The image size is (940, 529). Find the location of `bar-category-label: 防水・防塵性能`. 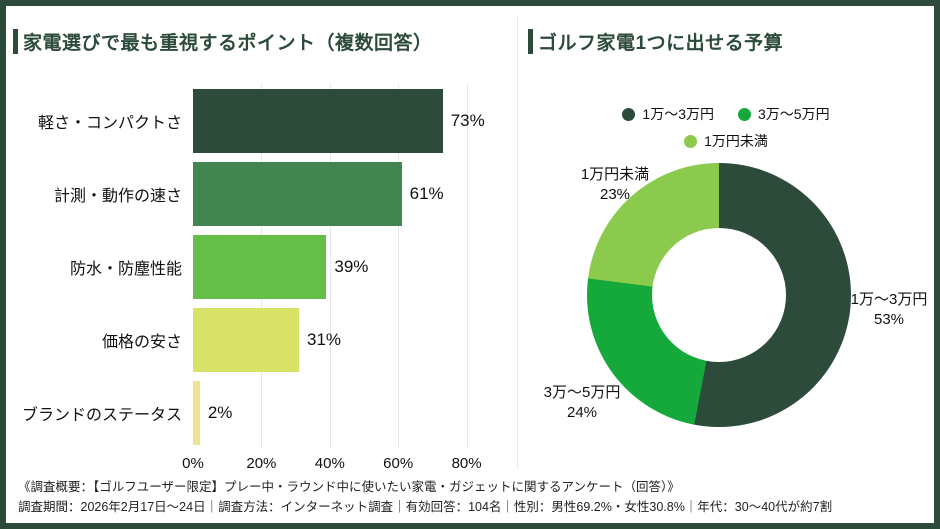

bar-category-label: 防水・防塵性能 is located at coordinates (125, 269).